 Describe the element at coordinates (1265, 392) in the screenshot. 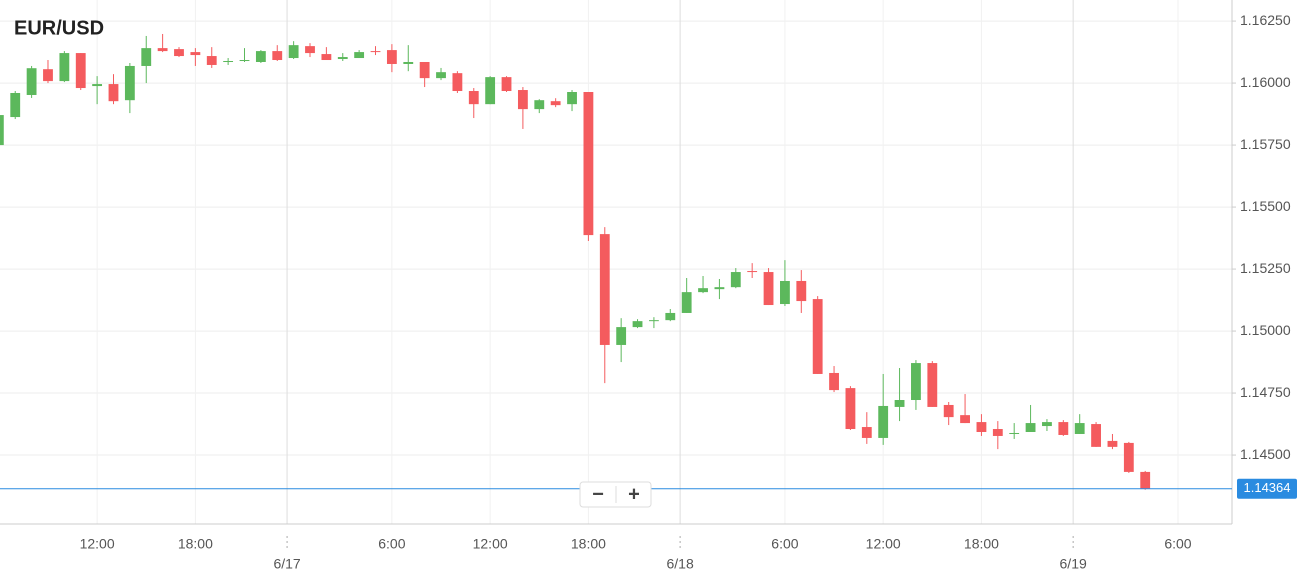

I see `y-tick-label: 1.14750` at that location.